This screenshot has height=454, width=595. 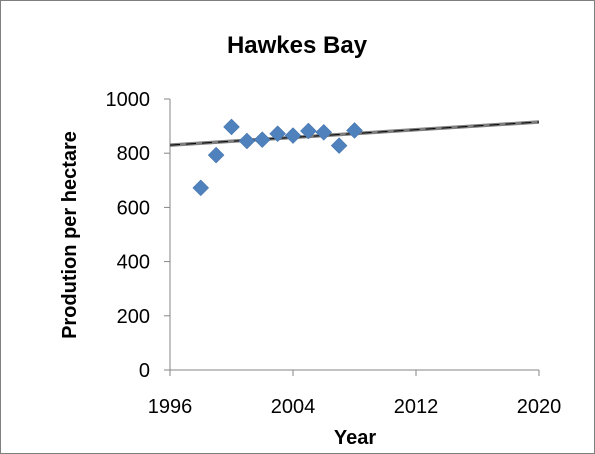 What do you see at coordinates (539, 407) in the screenshot?
I see `x-tick-label: 2020` at bounding box center [539, 407].